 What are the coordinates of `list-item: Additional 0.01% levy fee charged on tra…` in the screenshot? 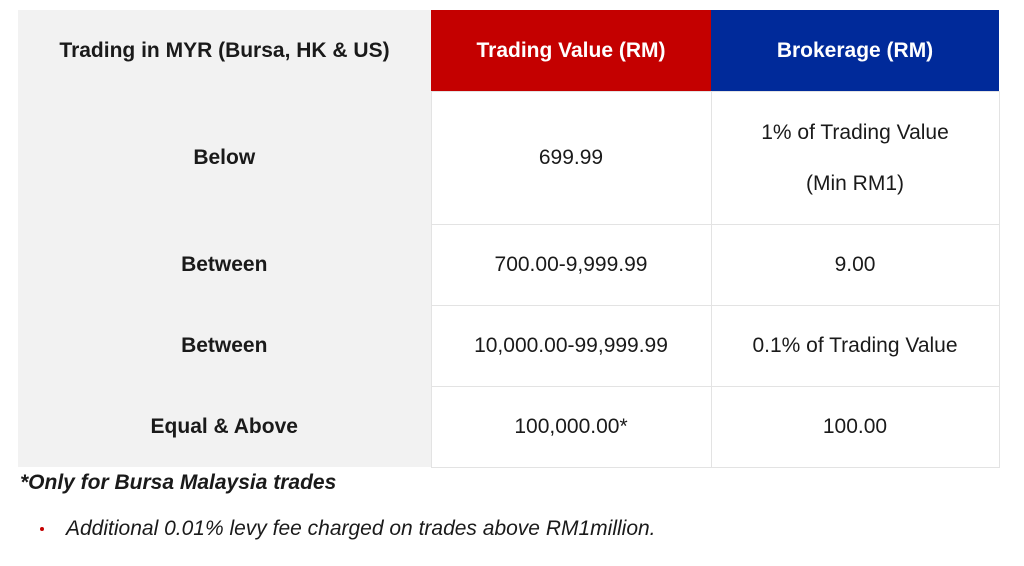 It's located at (348, 529).